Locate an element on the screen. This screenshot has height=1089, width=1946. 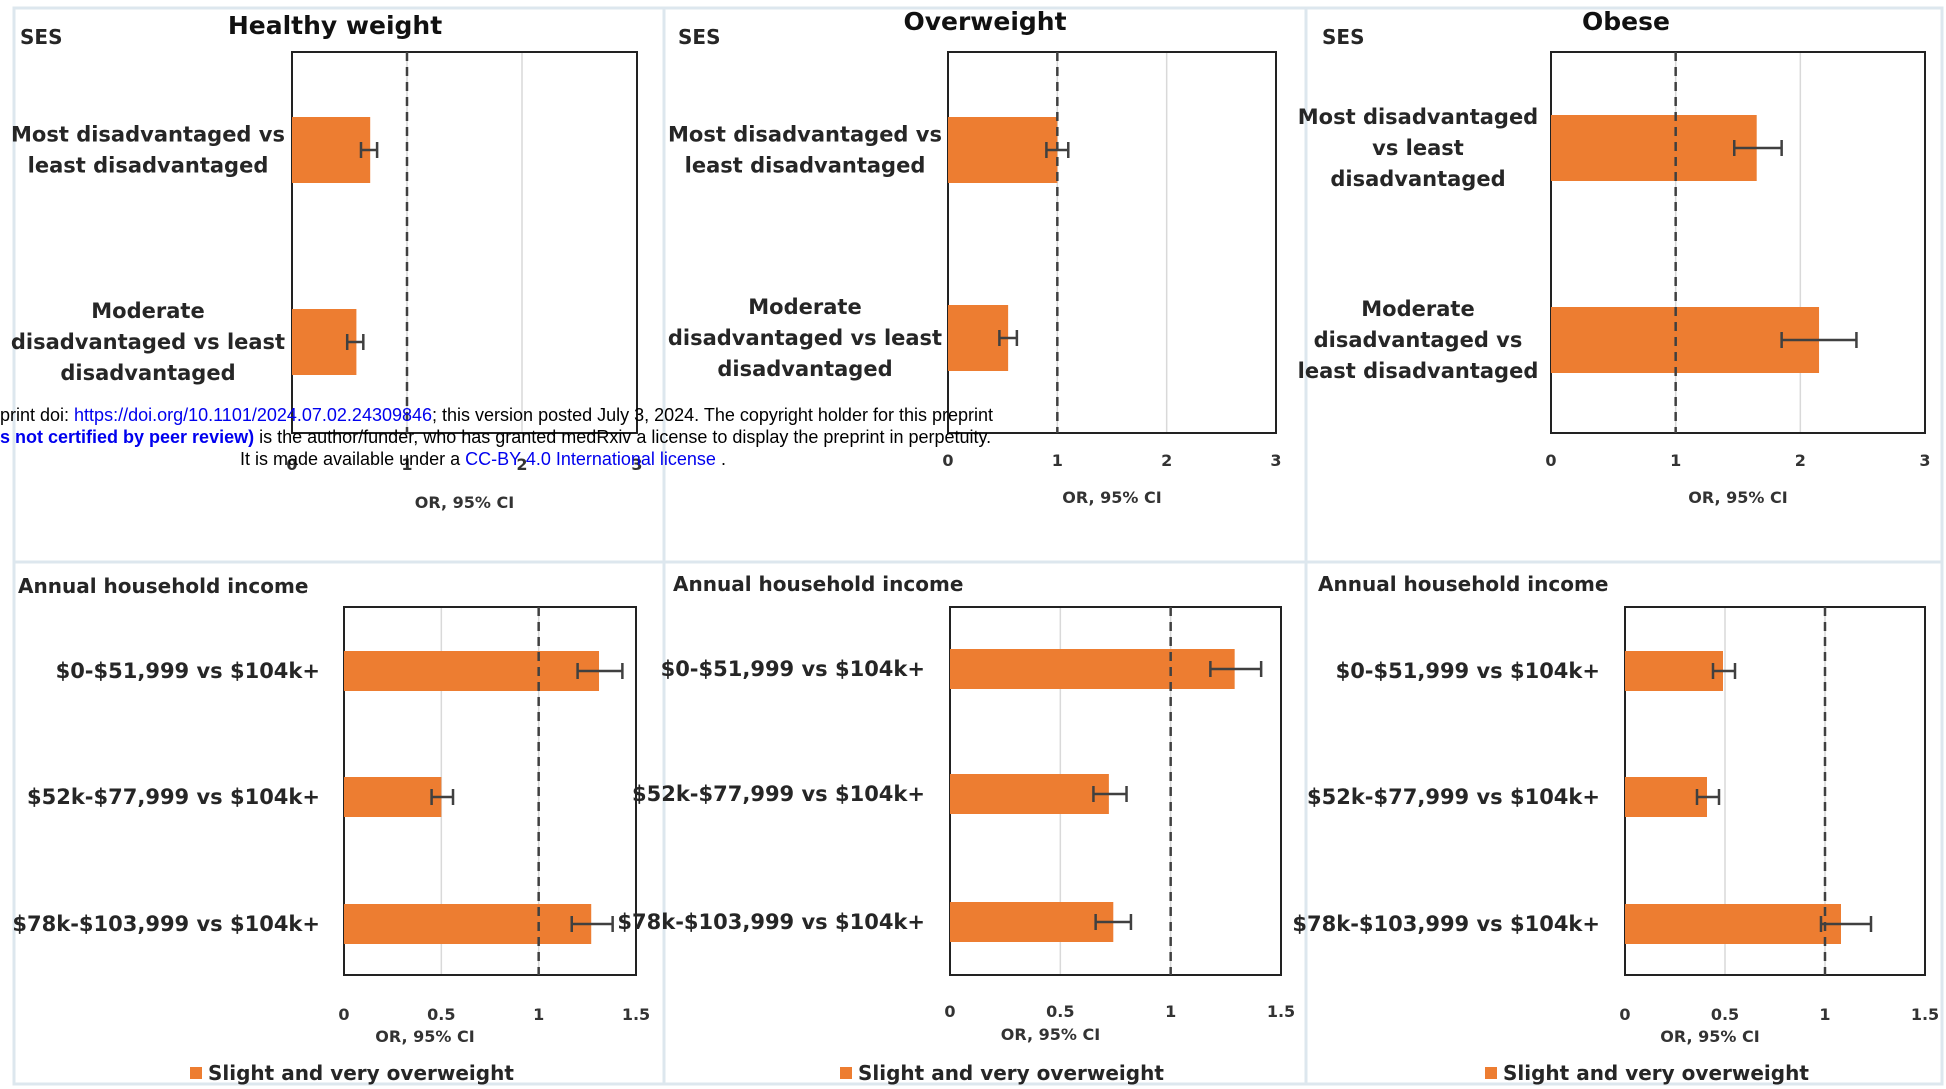
p2-category-label-1: Most disadvantaged vs least disadvantaged is located at coordinates (805, 150).